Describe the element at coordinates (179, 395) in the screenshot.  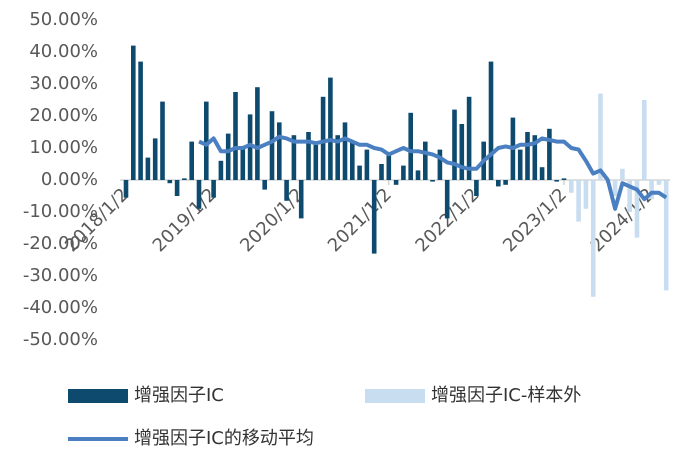
I see `legend-label: 增强因子IC` at that location.